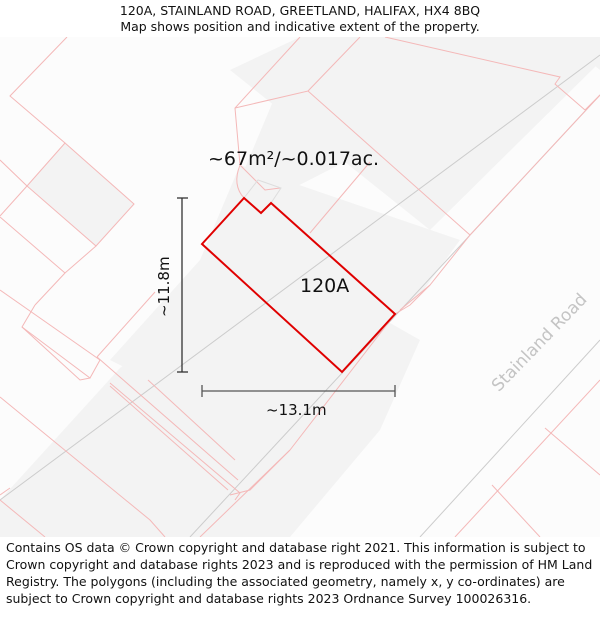 This screenshot has width=600, height=625. What do you see at coordinates (164, 286) in the screenshot?
I see `height-label: ~11.8m` at bounding box center [164, 286].